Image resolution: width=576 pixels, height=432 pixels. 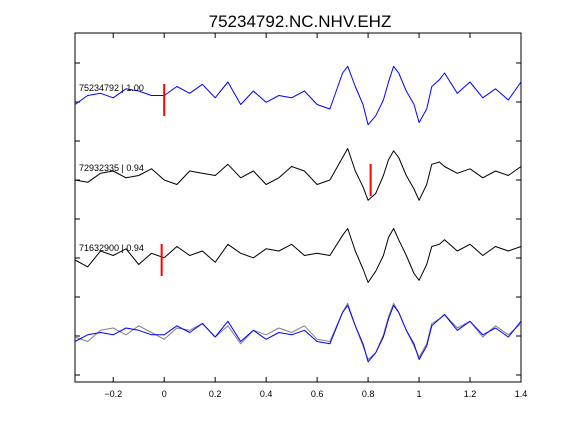 I want to click on x-tick-label: 0.6, so click(x=317, y=394).